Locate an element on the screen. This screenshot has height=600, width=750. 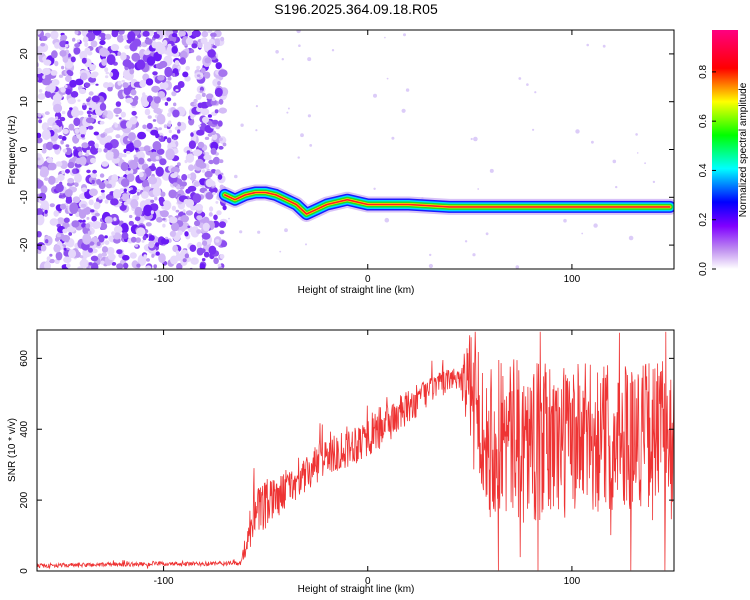
y-tick-label: 0 is located at coordinates (24, 571).